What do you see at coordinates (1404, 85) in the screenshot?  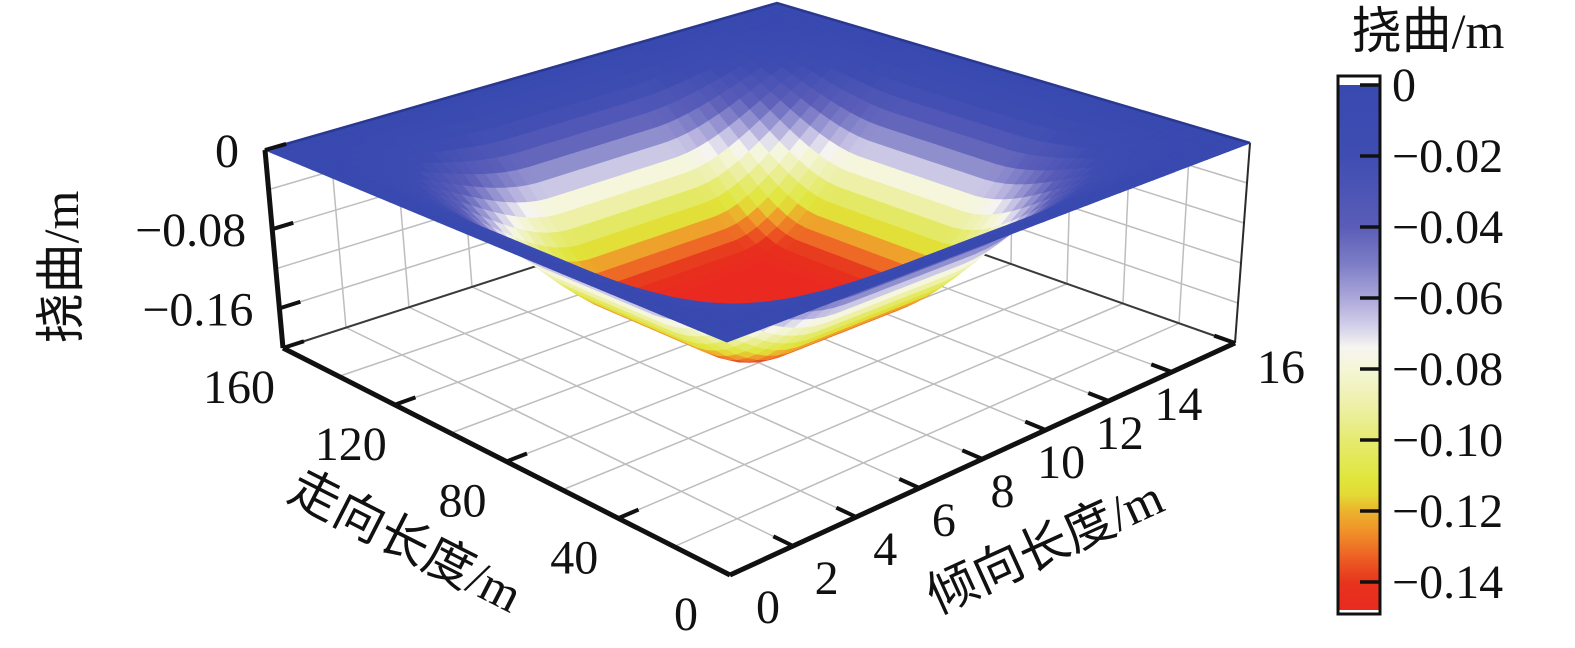 I see `colorbar-tick-label: 0` at bounding box center [1404, 85].